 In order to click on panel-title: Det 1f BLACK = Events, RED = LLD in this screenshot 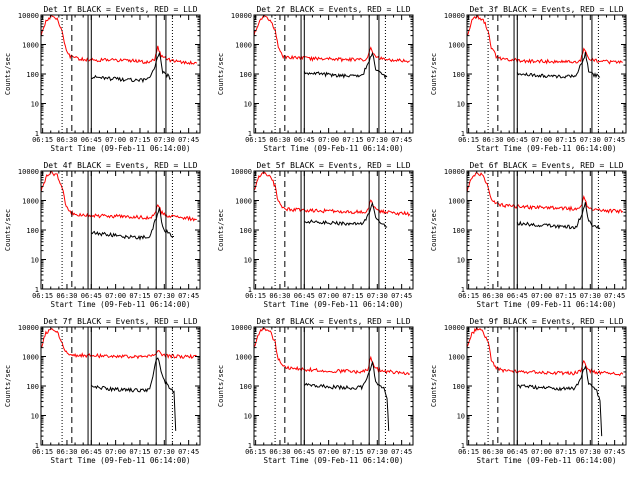, I will do `click(120, 9)`.